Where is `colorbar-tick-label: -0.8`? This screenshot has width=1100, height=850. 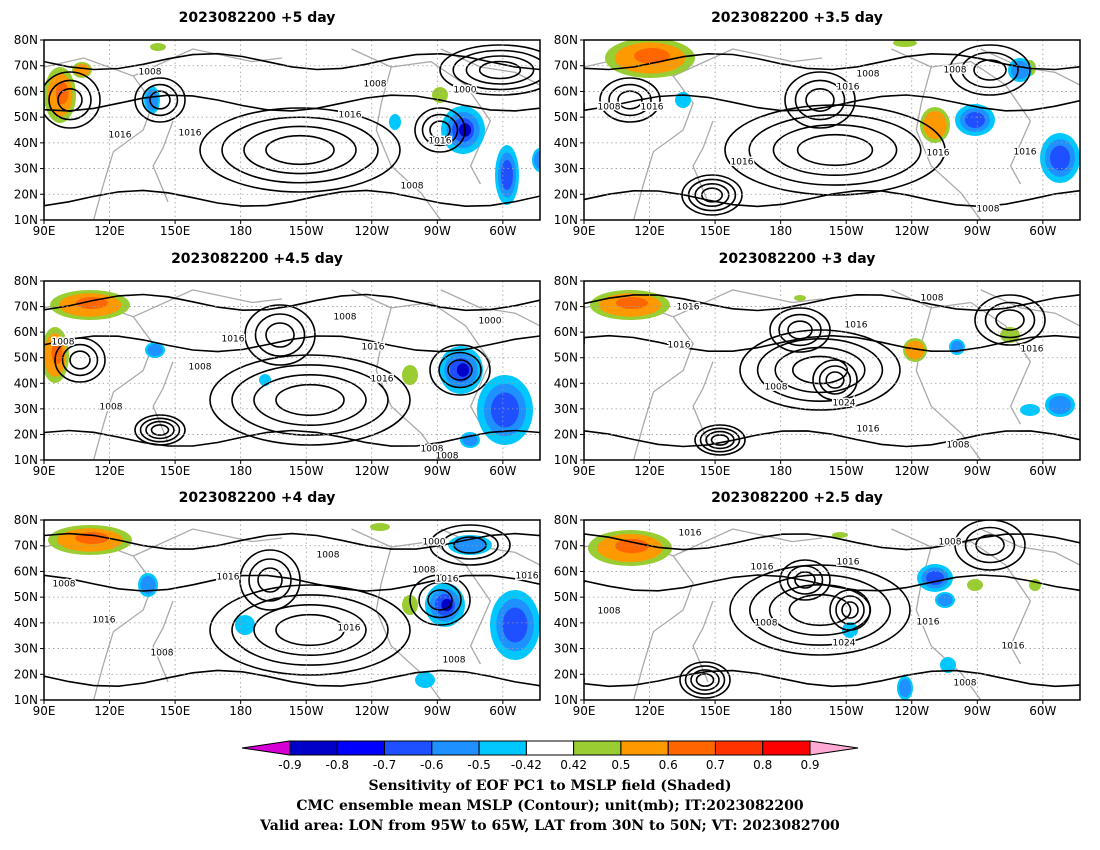
colorbar-tick-label: -0.8 is located at coordinates (337, 765).